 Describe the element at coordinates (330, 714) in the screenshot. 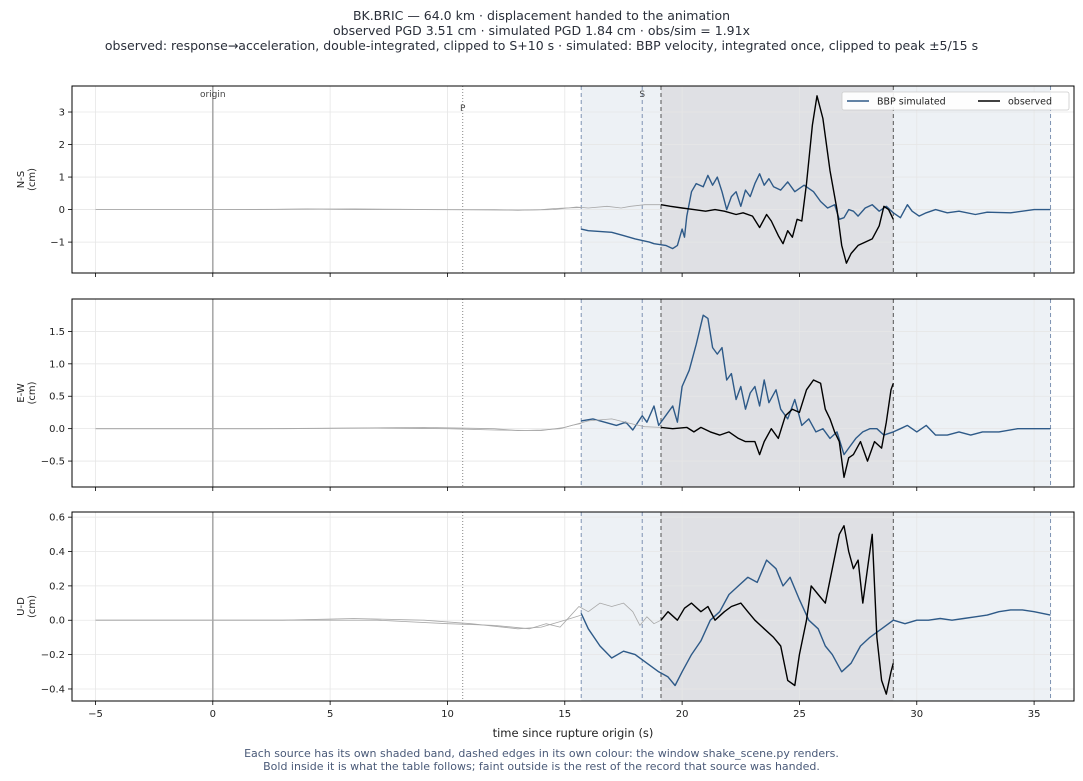

I see `x-tick-label: 5` at that location.